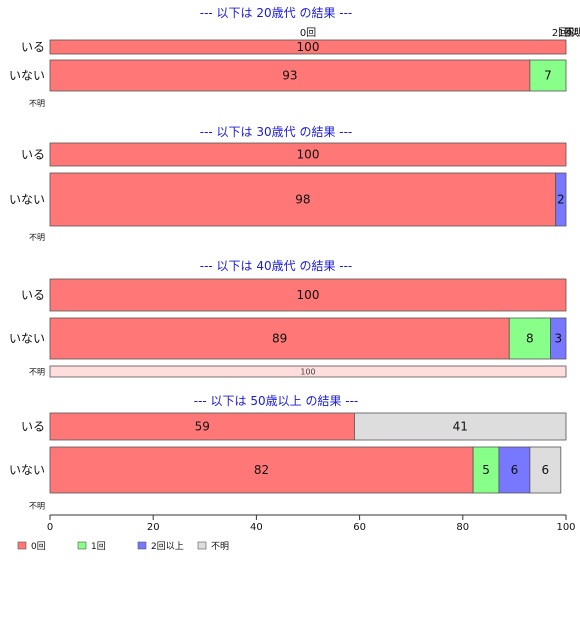  I want to click on header-label-1回: 1回, so click(566, 33).